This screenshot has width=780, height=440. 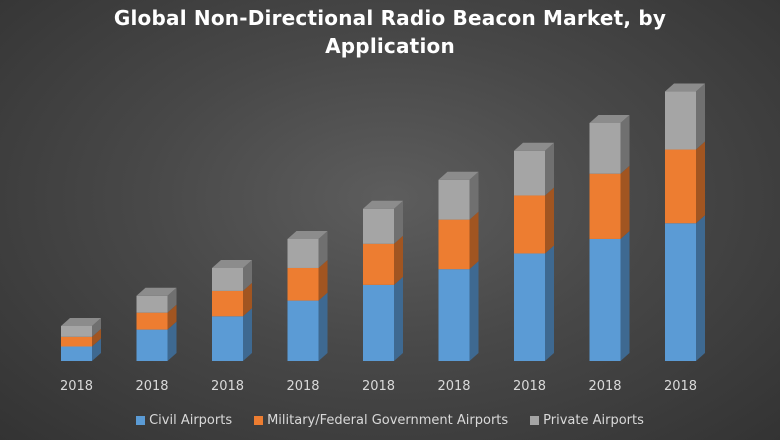 What do you see at coordinates (680, 186) in the screenshot?
I see `bar-military-federal-government-airports-9-front` at bounding box center [680, 186].